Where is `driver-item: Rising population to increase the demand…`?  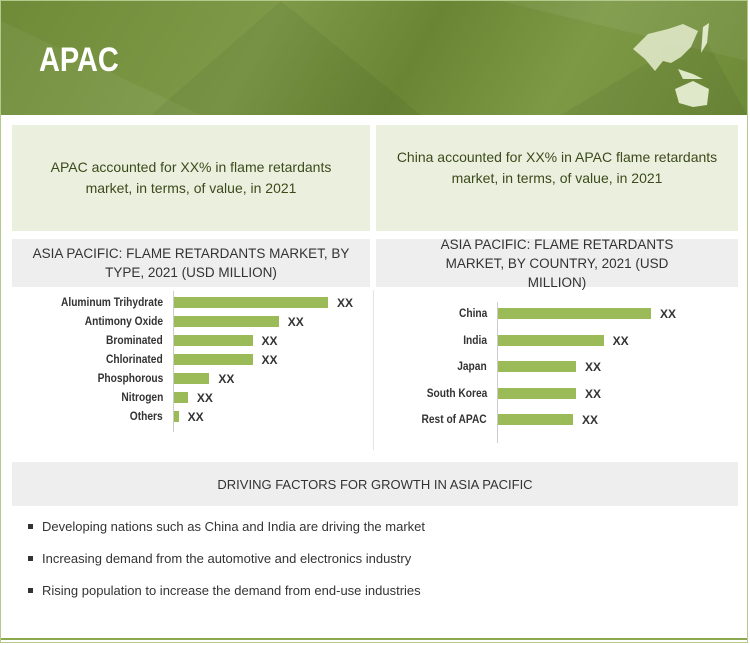
driver-item: Rising population to increase the demand… is located at coordinates (224, 590).